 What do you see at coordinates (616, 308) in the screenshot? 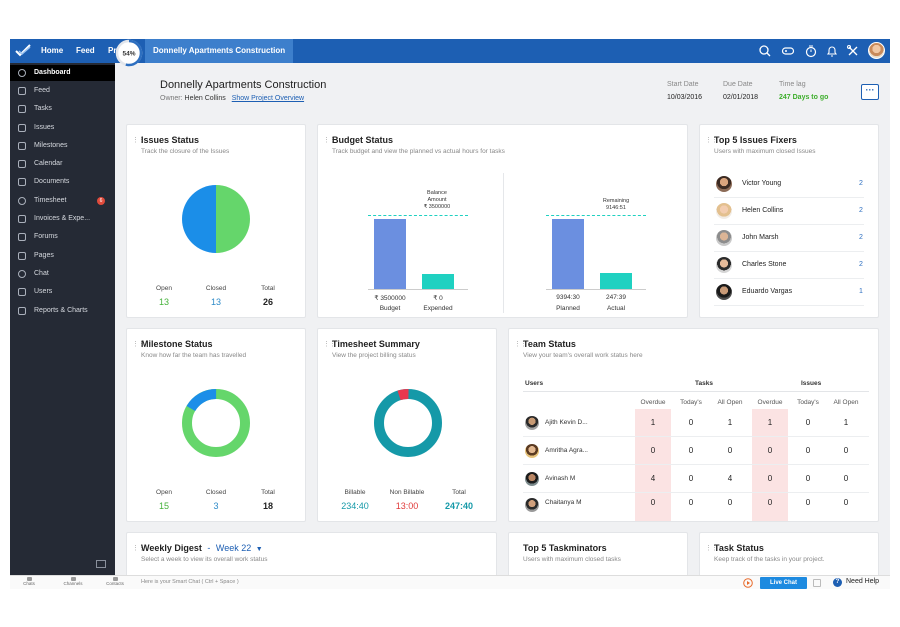
I see `actual-label: Actual` at bounding box center [616, 308].